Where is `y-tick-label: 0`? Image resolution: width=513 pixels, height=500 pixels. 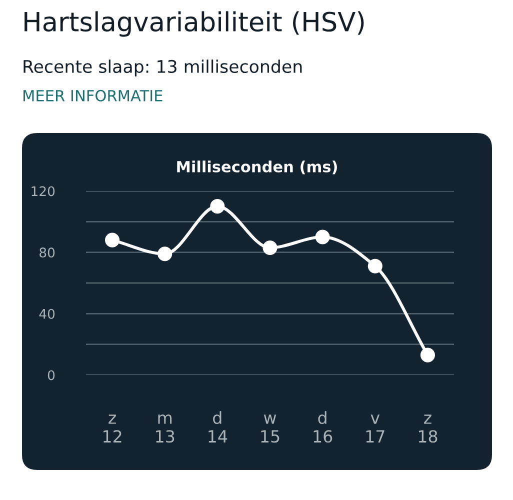
y-tick-label: 0 is located at coordinates (51, 375).